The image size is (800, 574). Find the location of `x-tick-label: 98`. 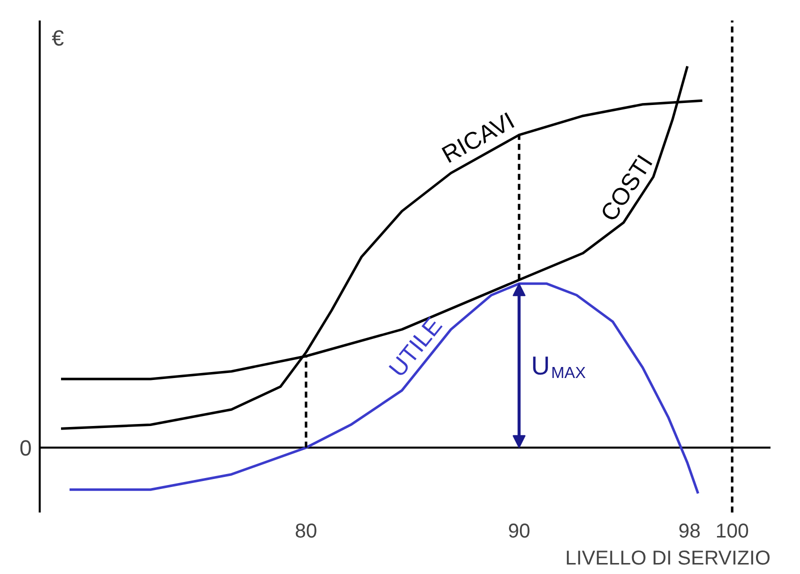

x-tick-label: 98 is located at coordinates (689, 531).